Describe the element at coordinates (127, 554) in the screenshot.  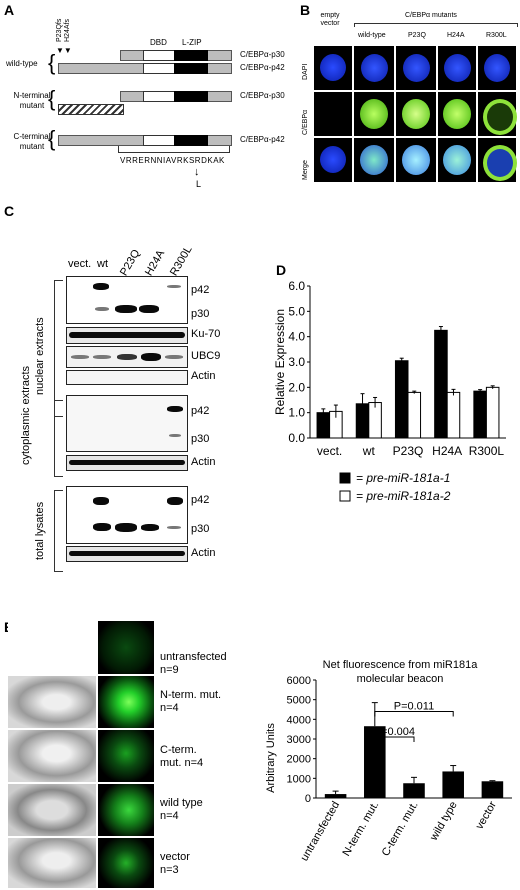
I see `blot-total-actin` at that location.